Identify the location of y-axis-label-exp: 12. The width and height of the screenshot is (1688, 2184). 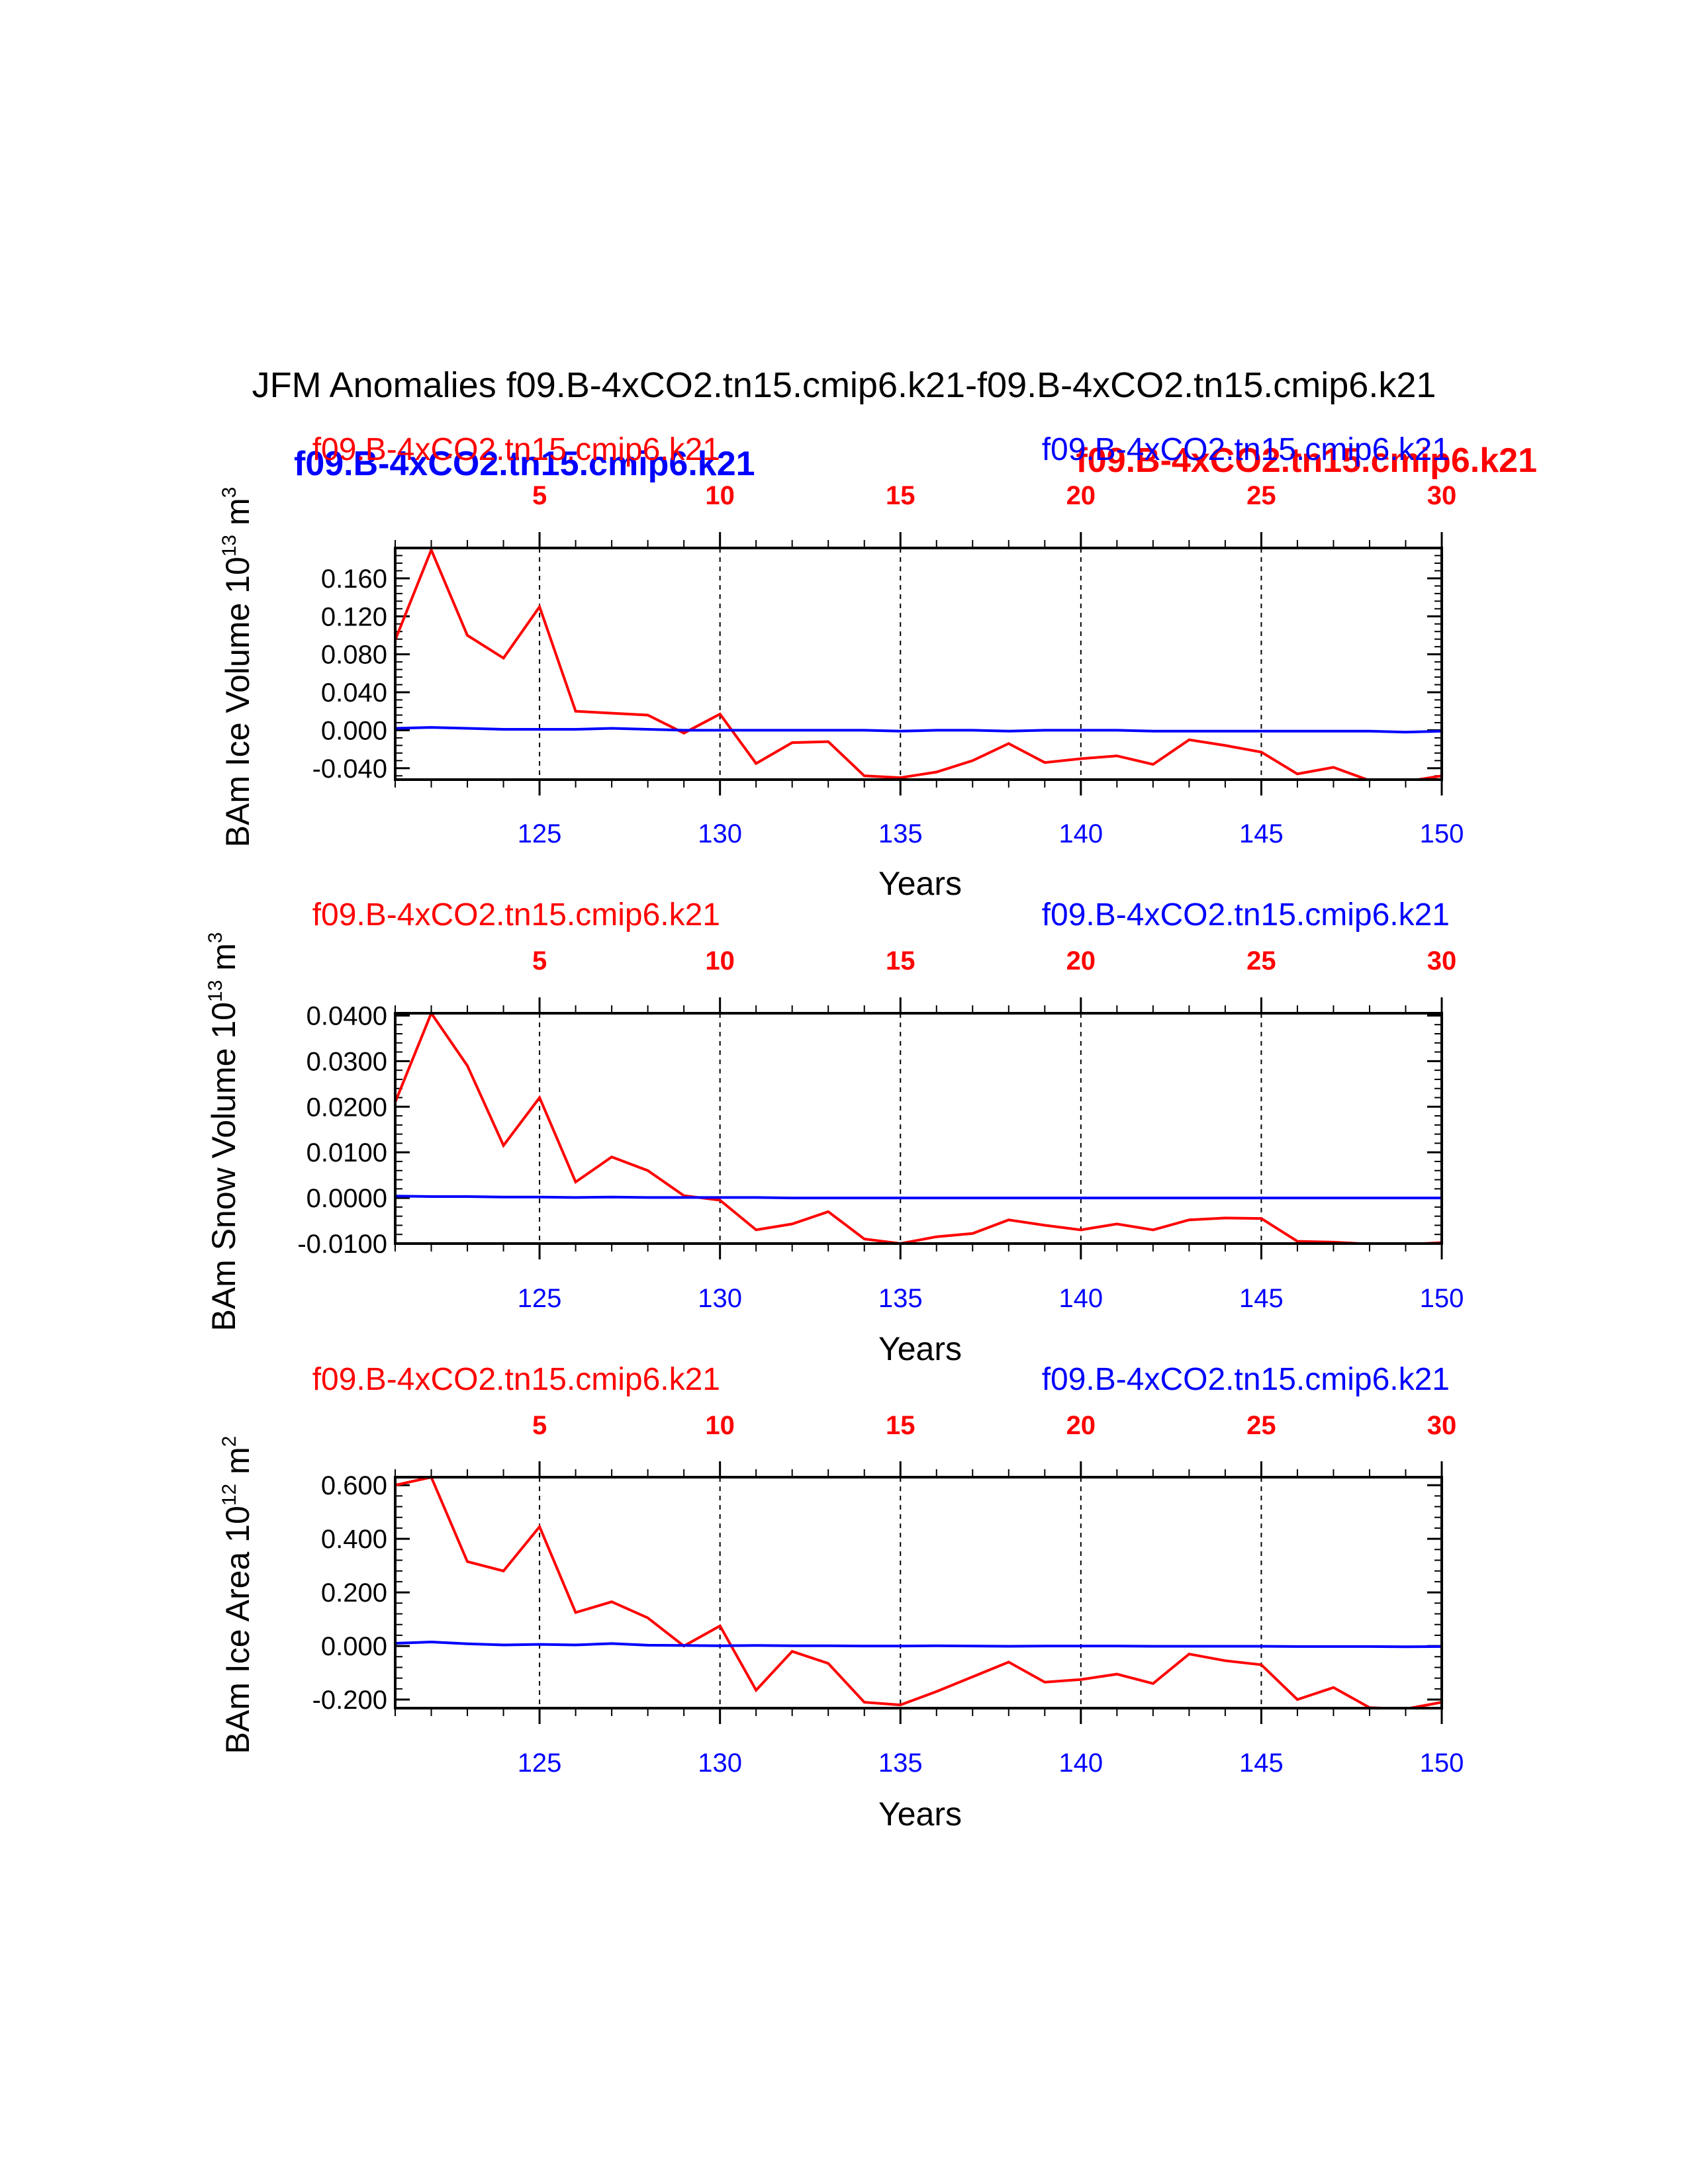
(229, 1495).